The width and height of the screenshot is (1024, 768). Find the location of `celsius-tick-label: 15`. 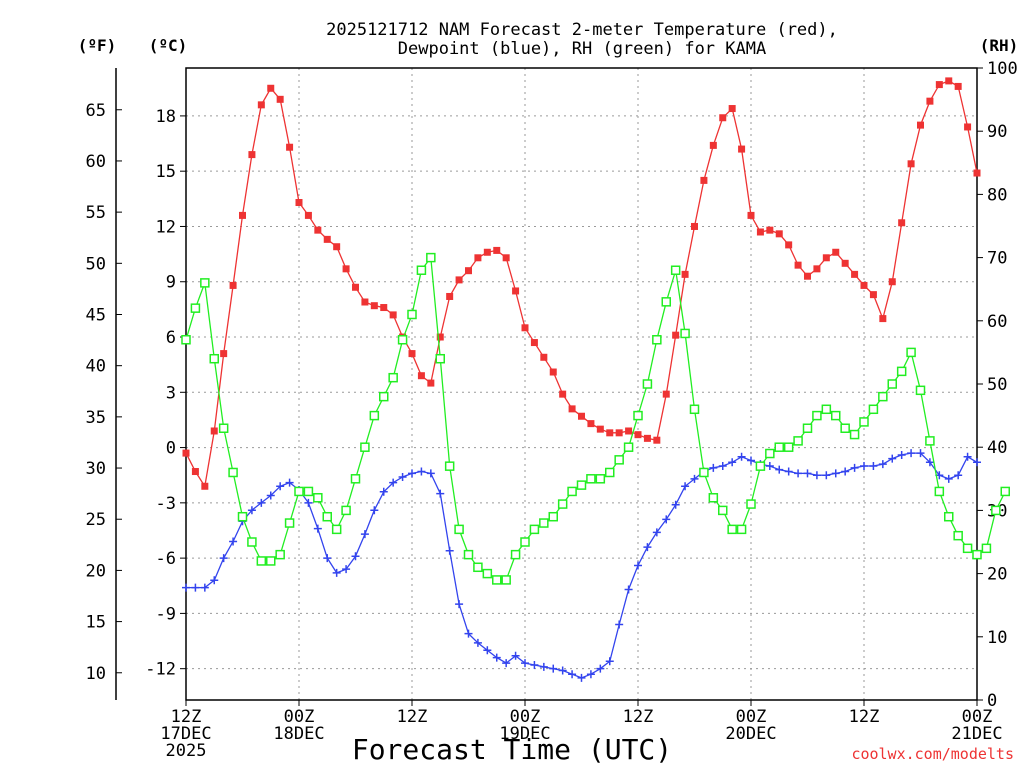

celsius-tick-label: 15 is located at coordinates (166, 172).